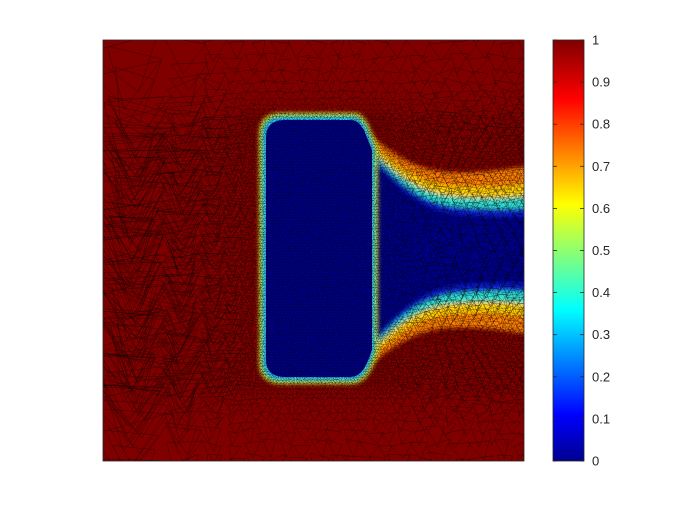 This screenshot has height=518, width=700. What do you see at coordinates (601, 82) in the screenshot?
I see `colorbar-tick-label: 0.9` at bounding box center [601, 82].